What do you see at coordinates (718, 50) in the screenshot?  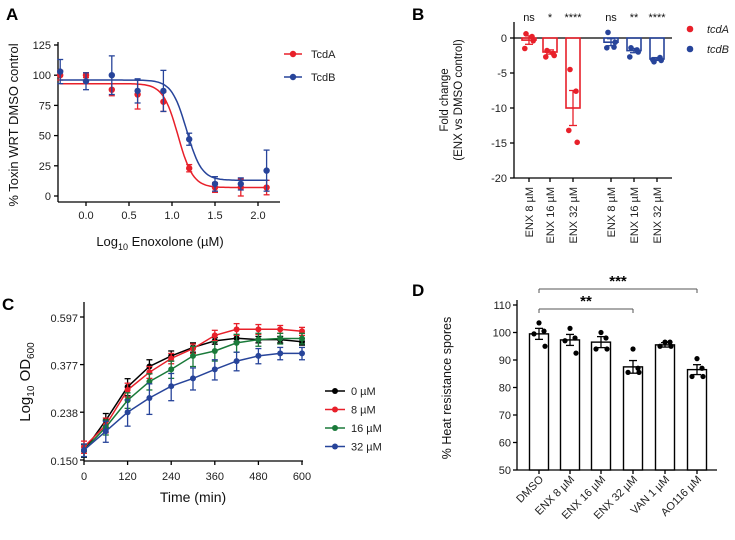 I see `b-legend-label-tcdB: tcdB` at bounding box center [718, 50].